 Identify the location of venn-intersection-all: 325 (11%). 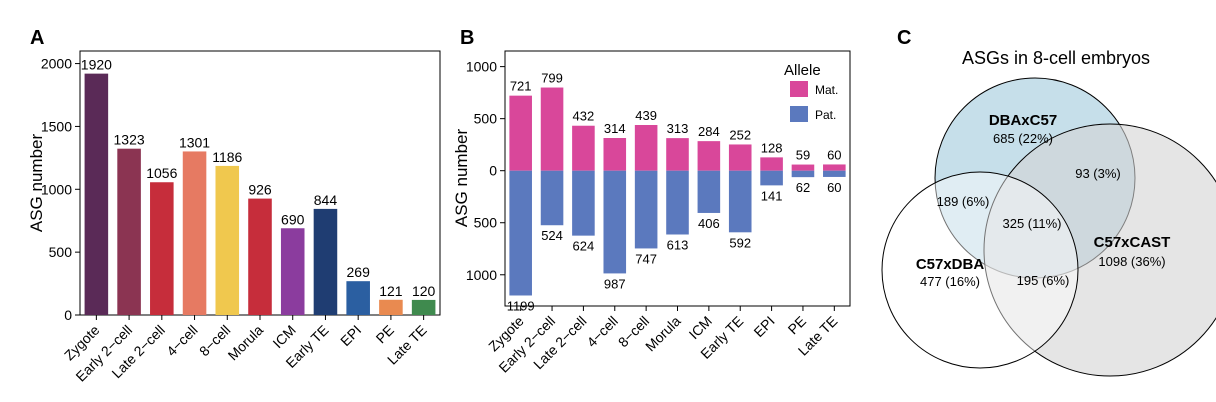
(1031, 223).